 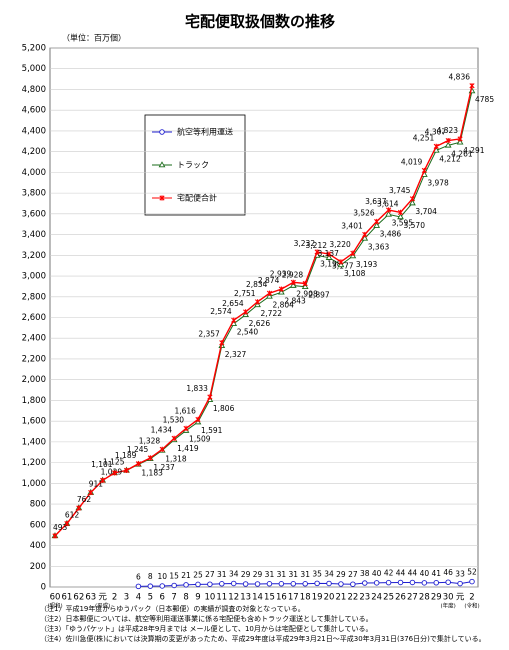 What do you see at coordinates (234, 573) in the screenshot?
I see `data-label: 34` at bounding box center [234, 573].